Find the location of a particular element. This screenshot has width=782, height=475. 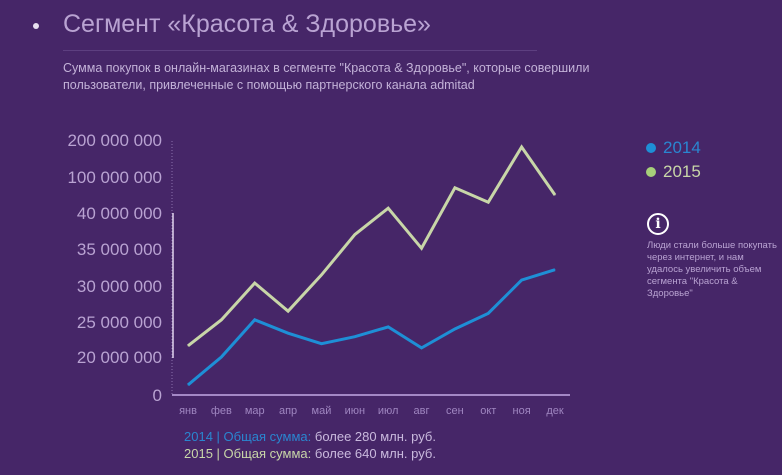

y-tick-label: 35 000 000 is located at coordinates (119, 249).